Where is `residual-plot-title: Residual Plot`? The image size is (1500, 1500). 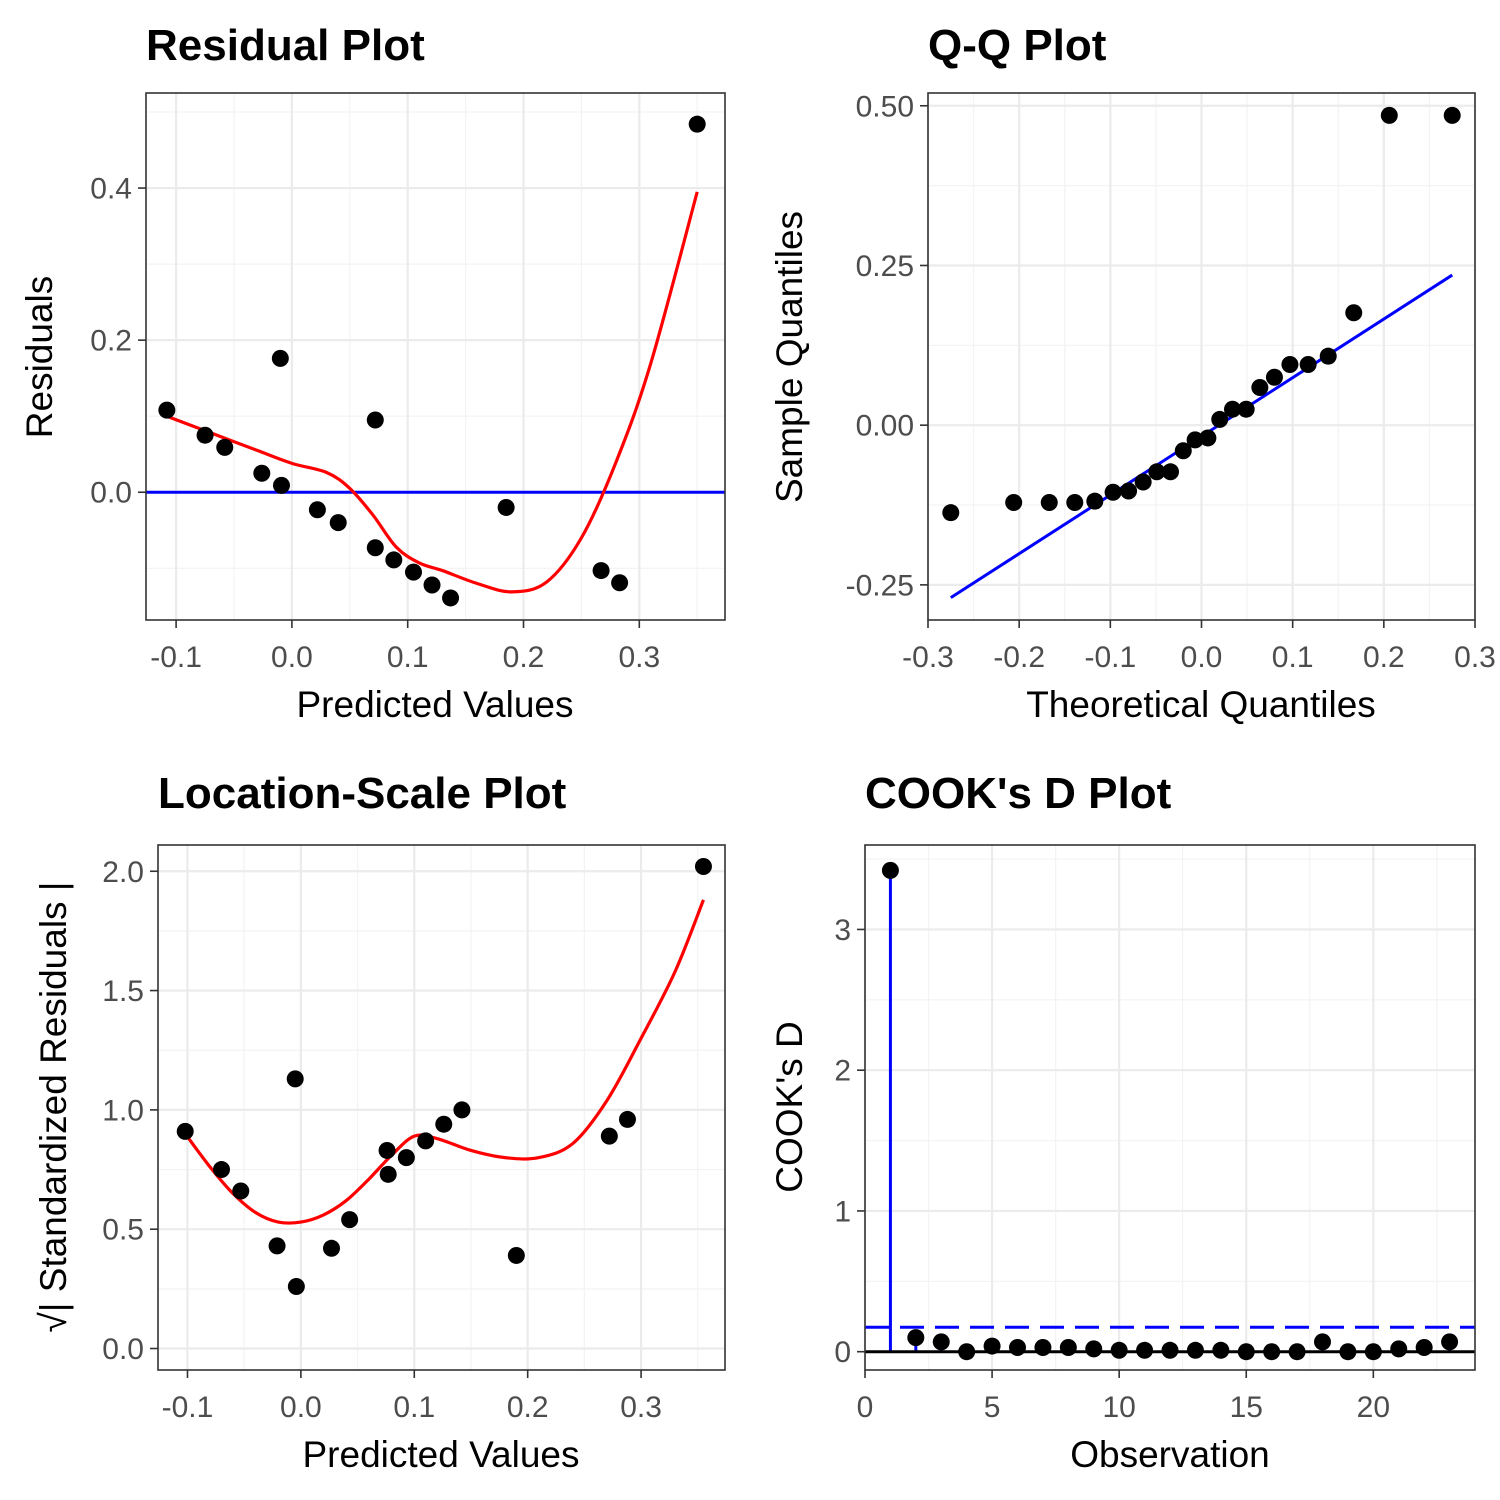 residual-plot-title: Residual Plot is located at coordinates (285, 45).